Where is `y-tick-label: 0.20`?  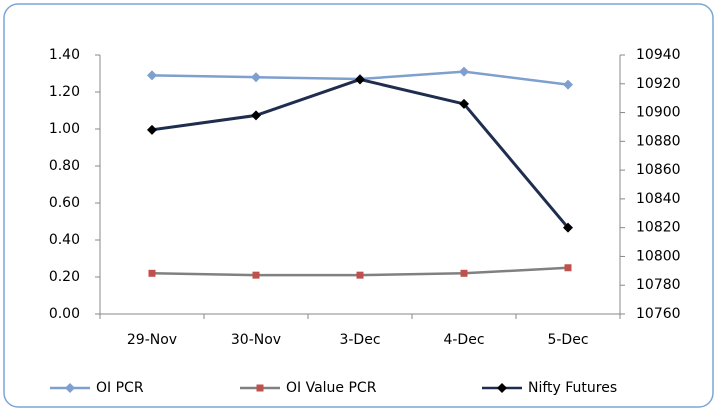
y-tick-label: 0.20 is located at coordinates (64, 277).